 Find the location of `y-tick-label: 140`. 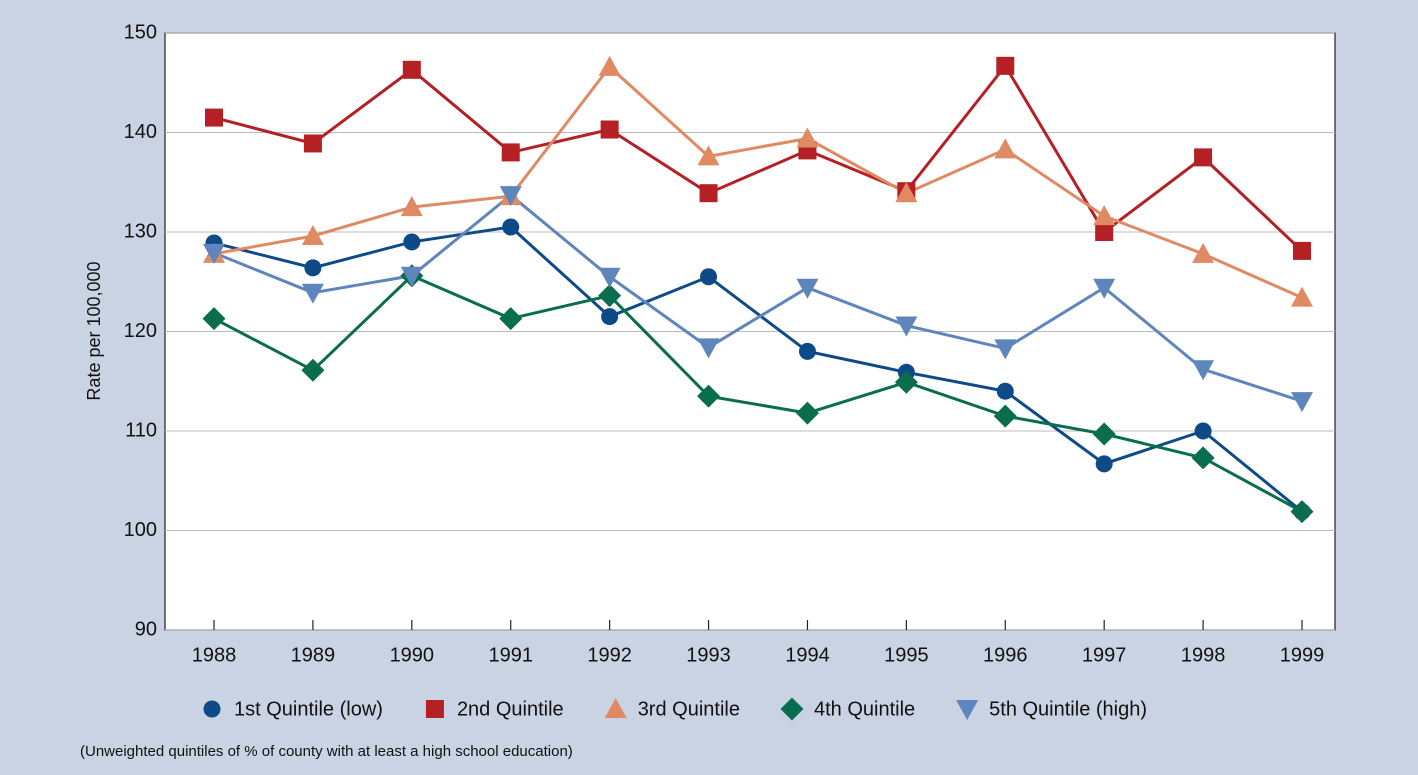

y-tick-label: 140 is located at coordinates (140, 132).